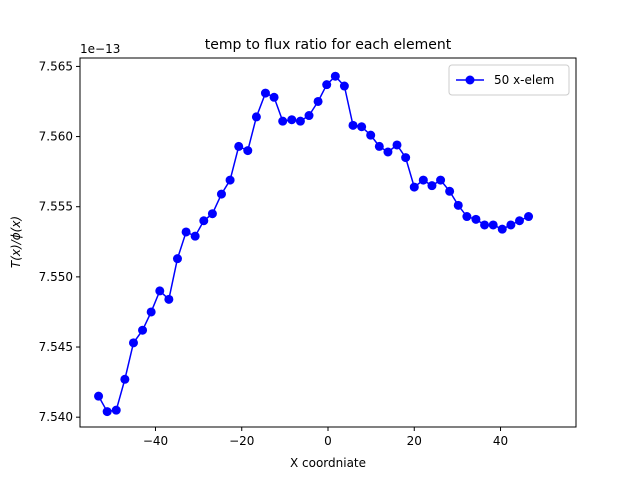  Describe the element at coordinates (56, 66) in the screenshot. I see `y-tick-label: 7.565` at that location.